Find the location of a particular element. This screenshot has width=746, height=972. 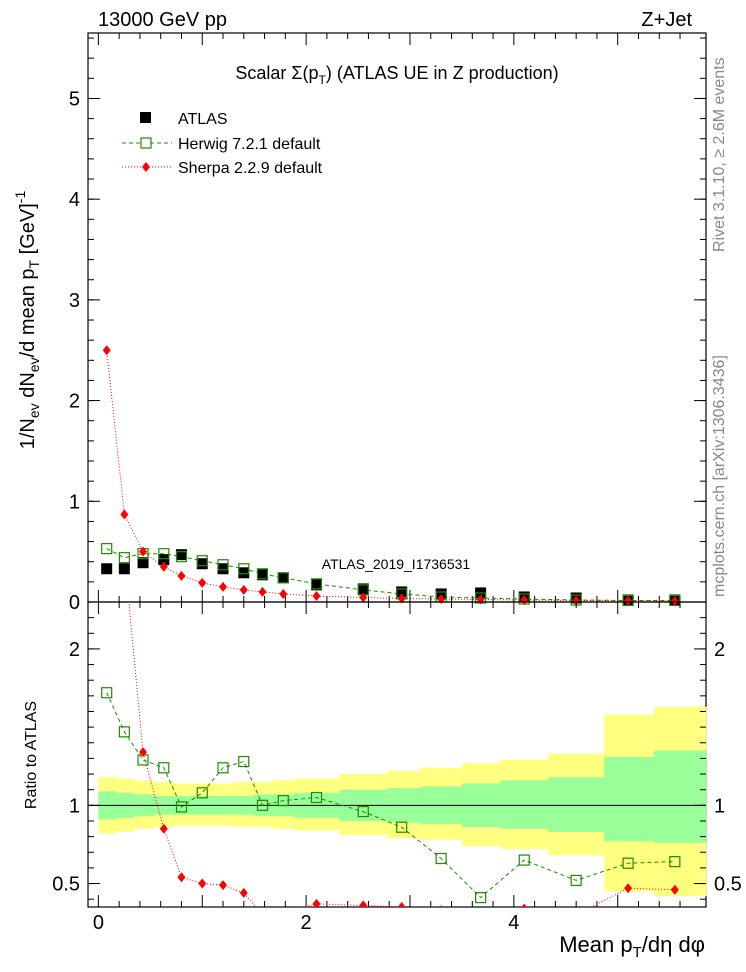

x-axis-label-sub: T is located at coordinates (637, 952).